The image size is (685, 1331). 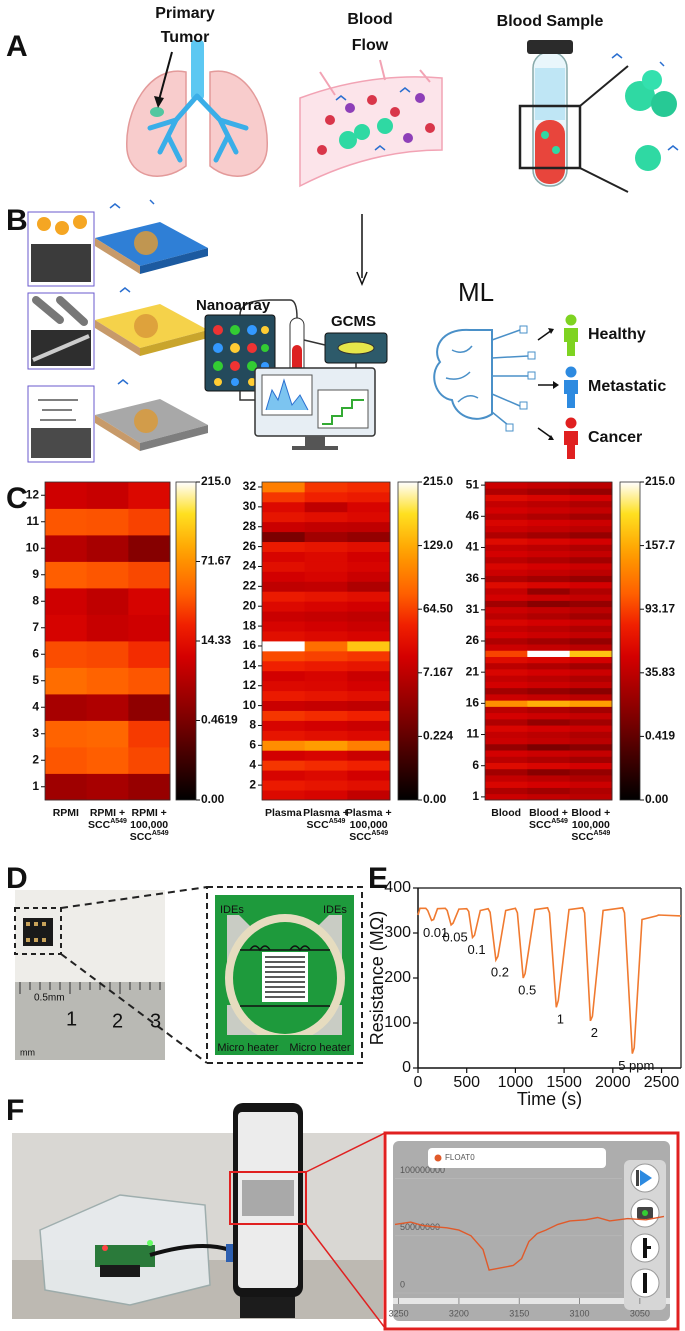 What do you see at coordinates (500, 971) in the screenshot?
I see `annotation: 0.2` at bounding box center [500, 971].